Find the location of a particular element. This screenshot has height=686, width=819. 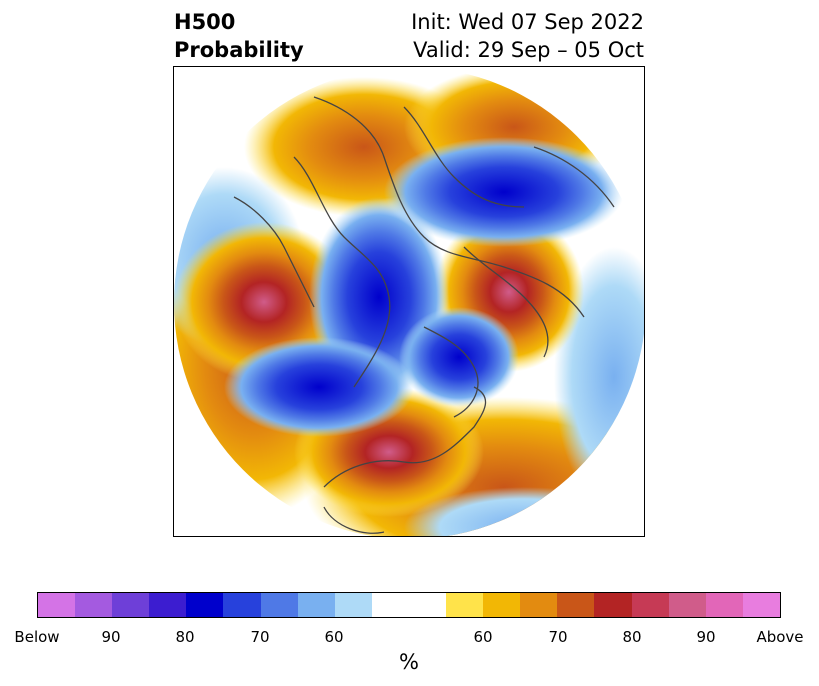

colorbar-tick-label: Above is located at coordinates (780, 637).